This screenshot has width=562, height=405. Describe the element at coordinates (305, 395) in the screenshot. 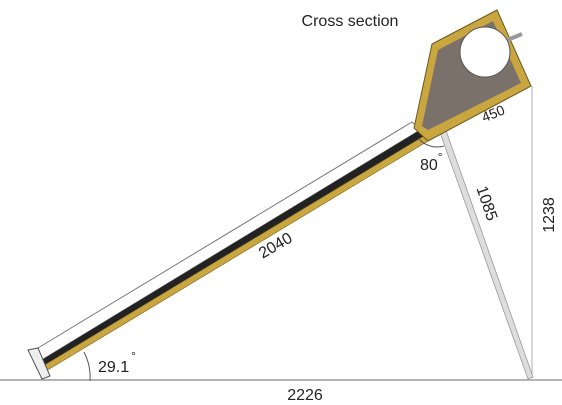

I see `dimension-label: 2226` at that location.